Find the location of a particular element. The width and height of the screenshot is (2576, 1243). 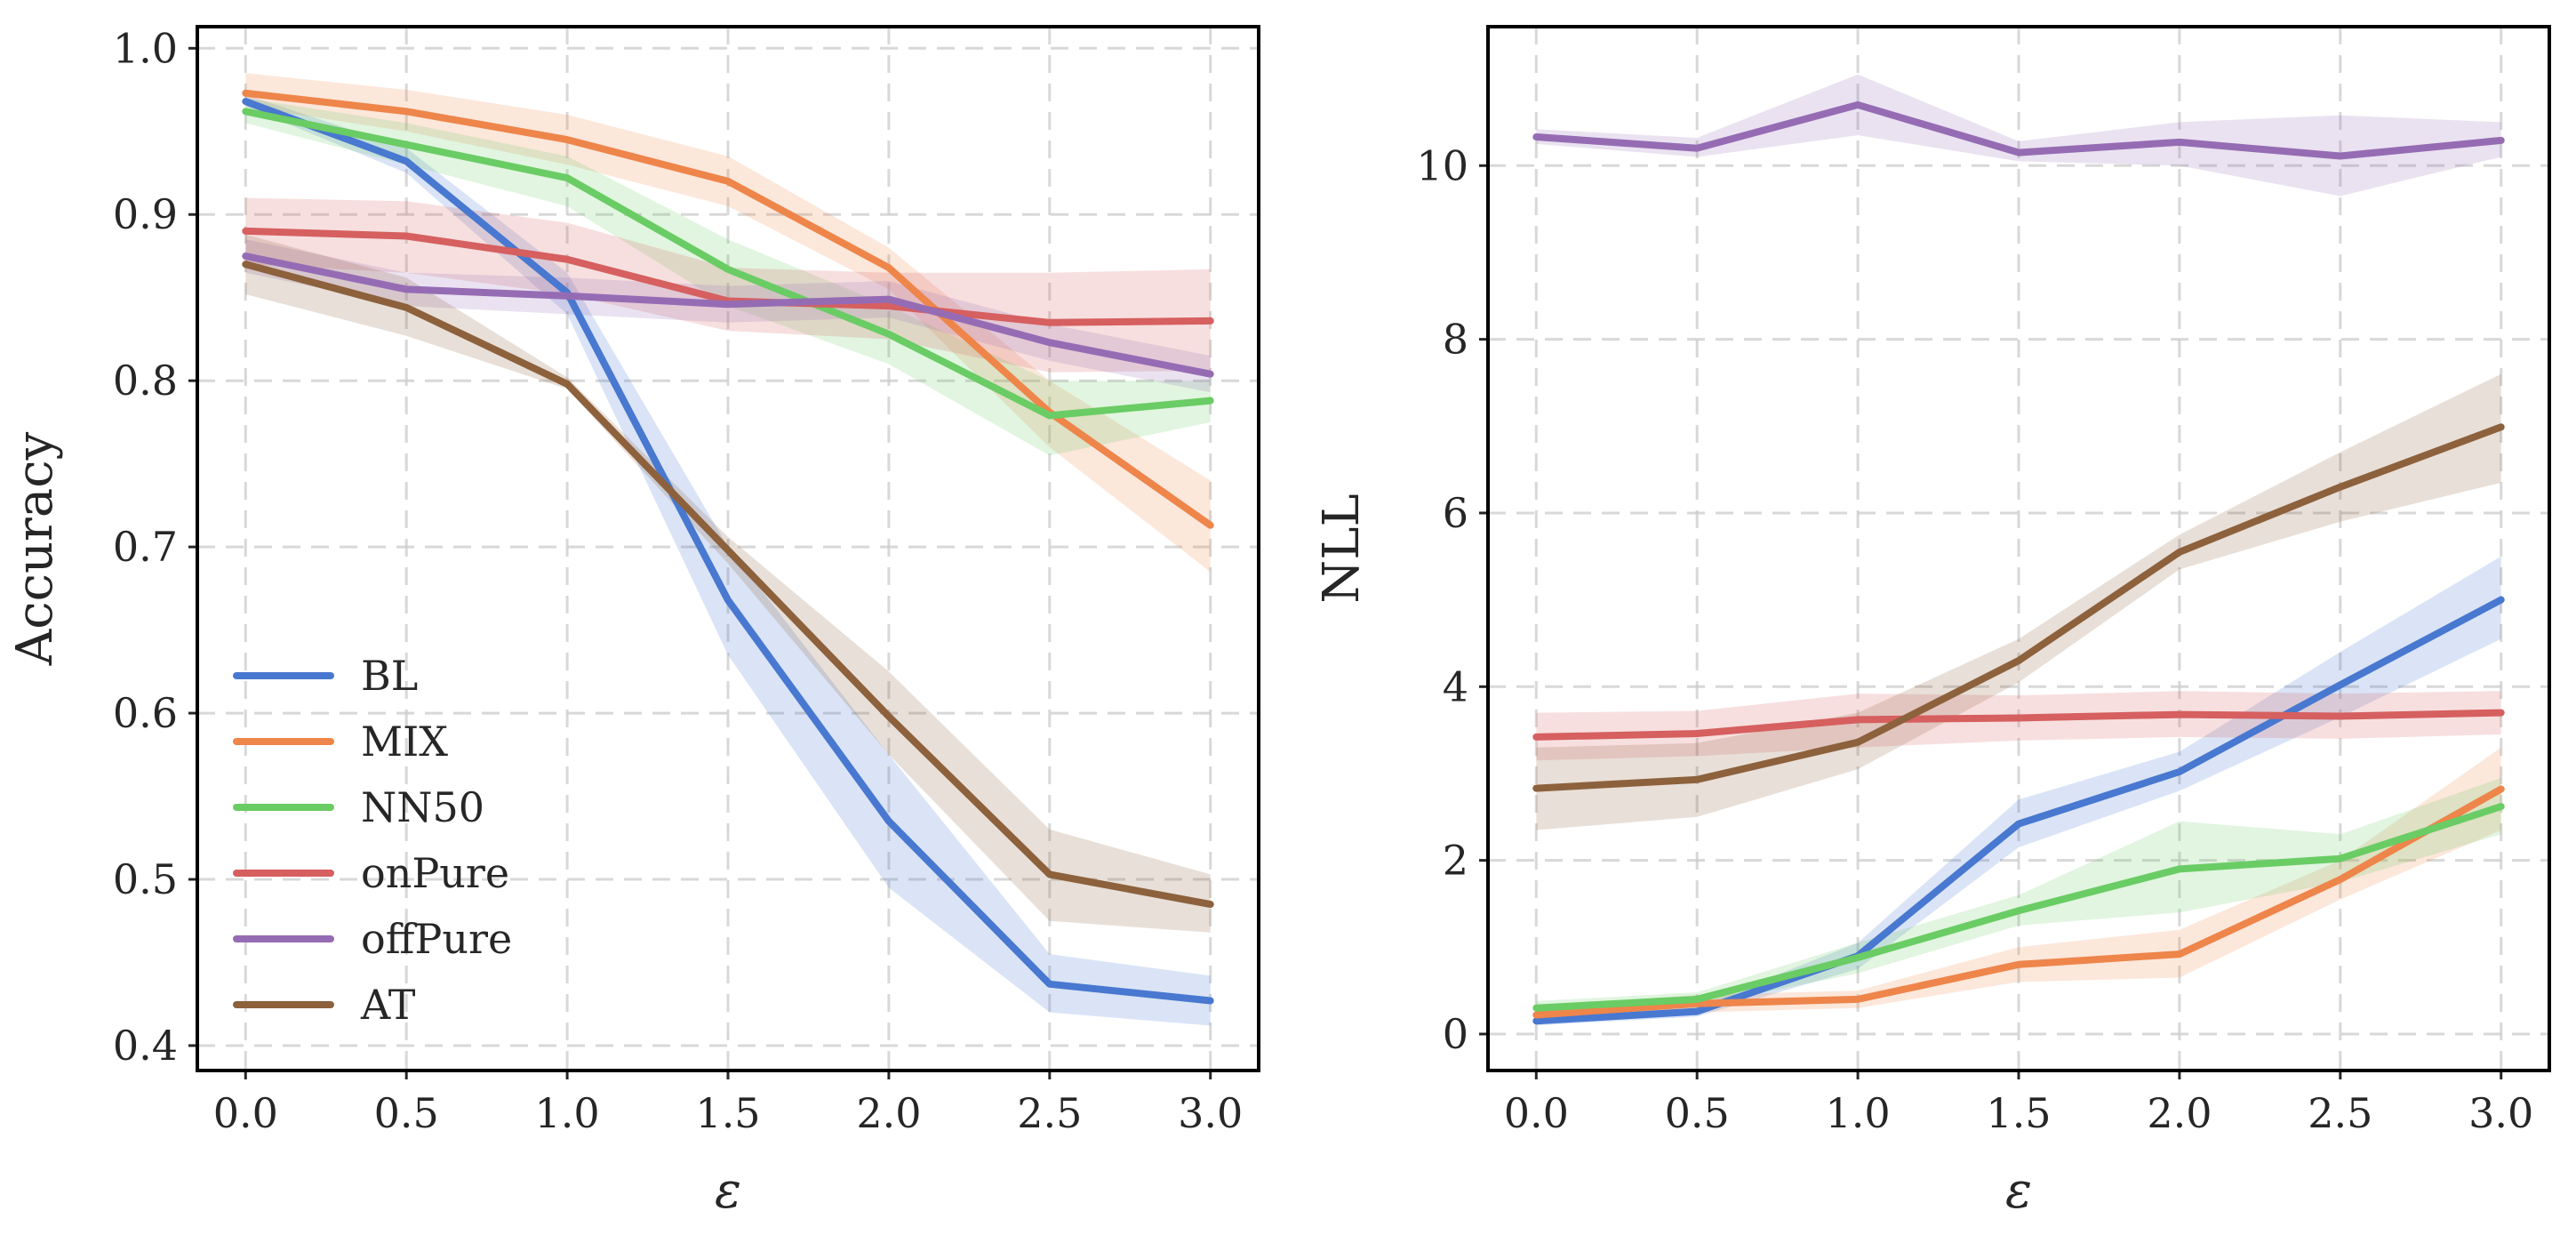

legend: BL MIX NN50 onPure offPure AT is located at coordinates (372, 841).